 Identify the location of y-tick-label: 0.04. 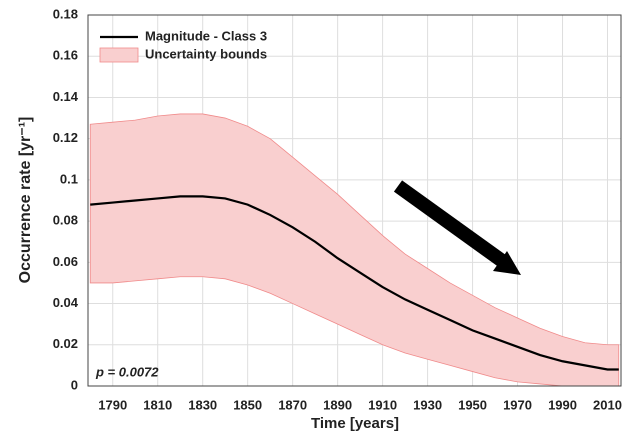
(66, 302).